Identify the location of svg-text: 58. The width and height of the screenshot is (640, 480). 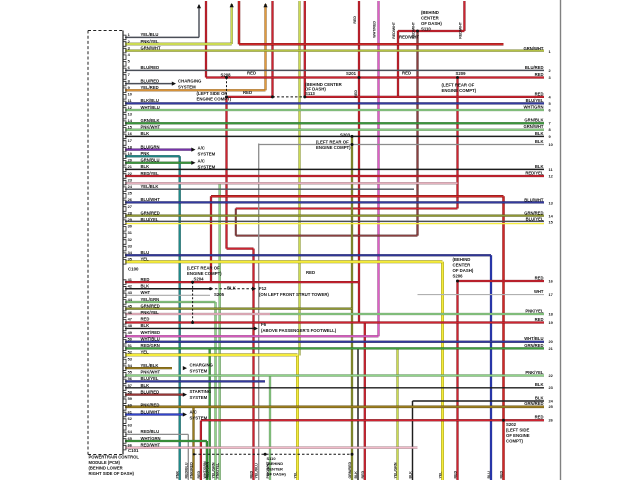
(130, 391).